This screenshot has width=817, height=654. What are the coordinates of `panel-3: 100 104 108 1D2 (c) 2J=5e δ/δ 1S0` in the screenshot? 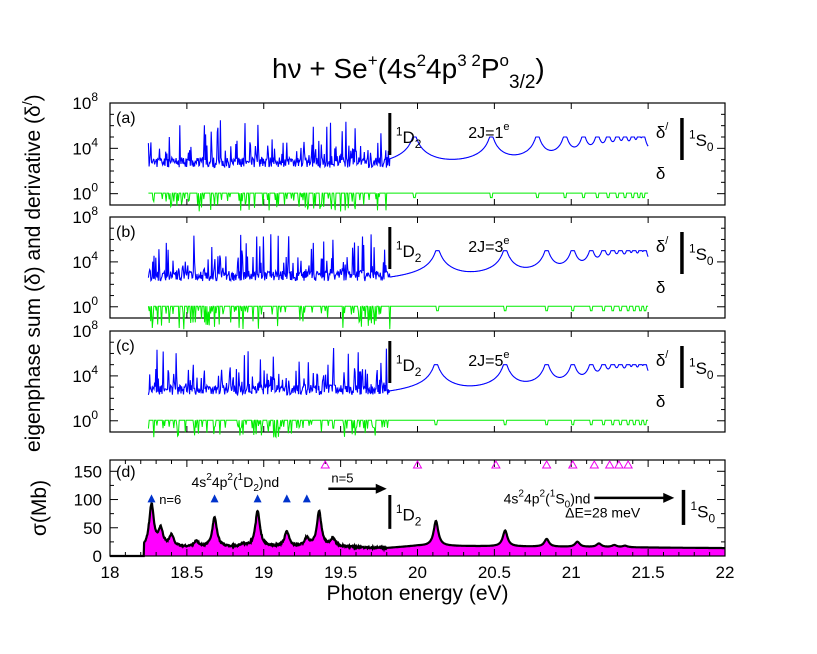 It's located at (399, 378).